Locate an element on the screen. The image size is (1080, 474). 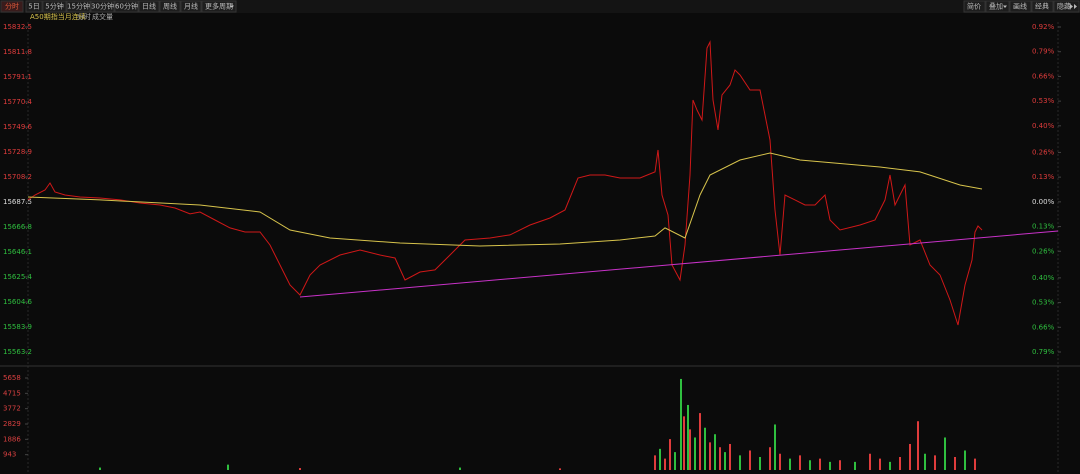
toolbar-button-label: 隐藏 is located at coordinates (1064, 6).